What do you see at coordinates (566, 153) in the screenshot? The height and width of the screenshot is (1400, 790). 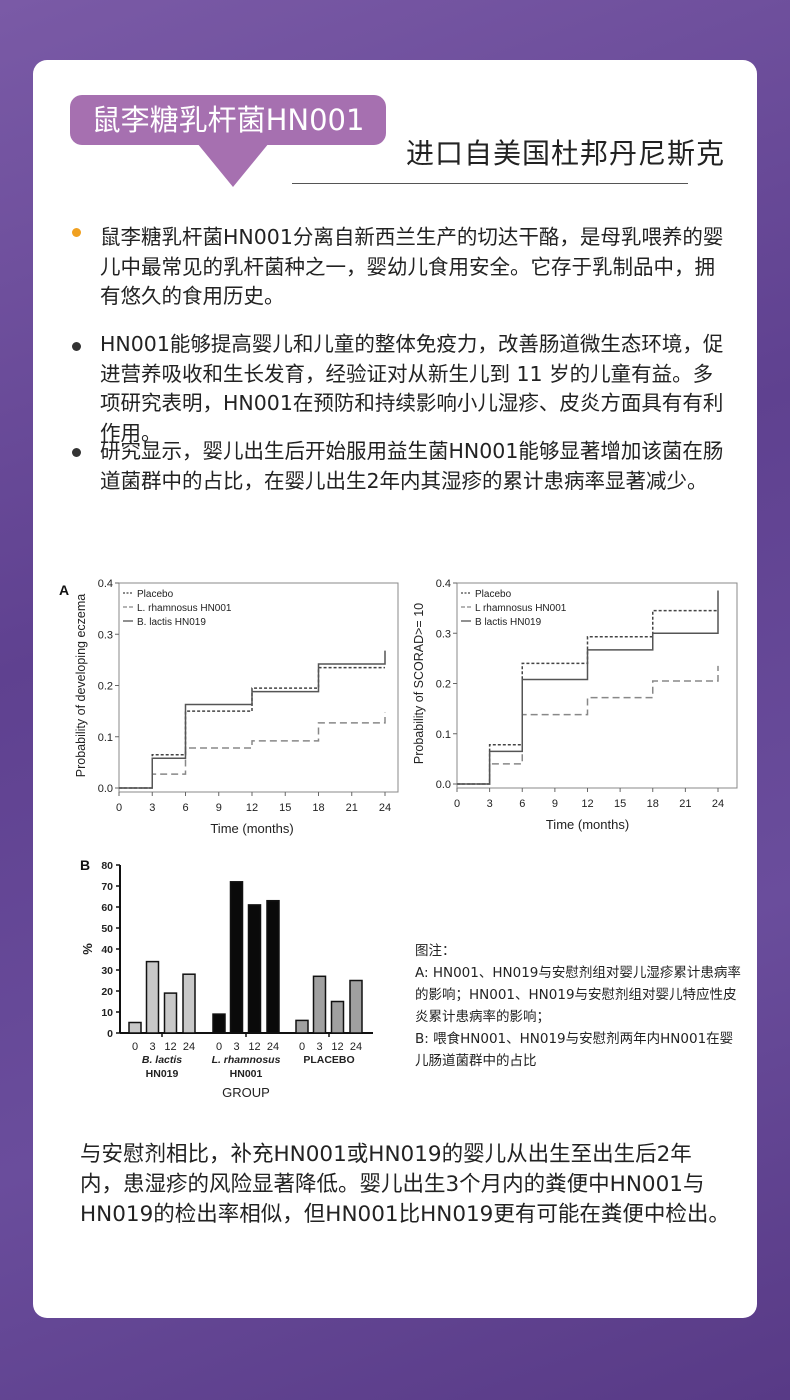 I see `subtitle: 进口自美国杜邦丹尼斯克` at bounding box center [566, 153].